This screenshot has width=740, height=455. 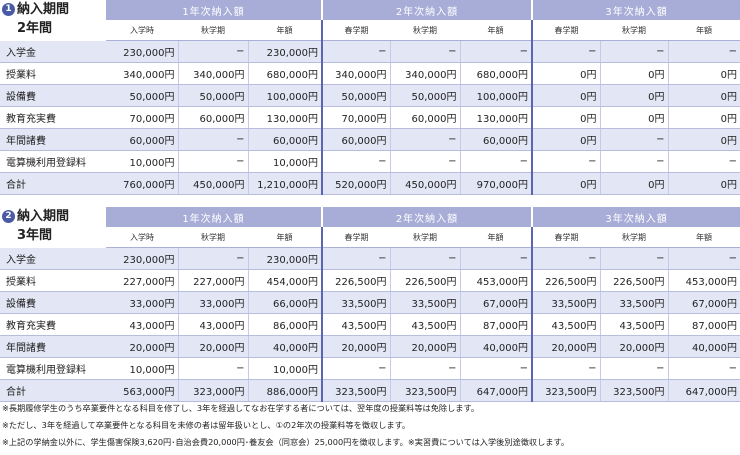 I want to click on fee-cell: 323,500円, so click(x=566, y=390).